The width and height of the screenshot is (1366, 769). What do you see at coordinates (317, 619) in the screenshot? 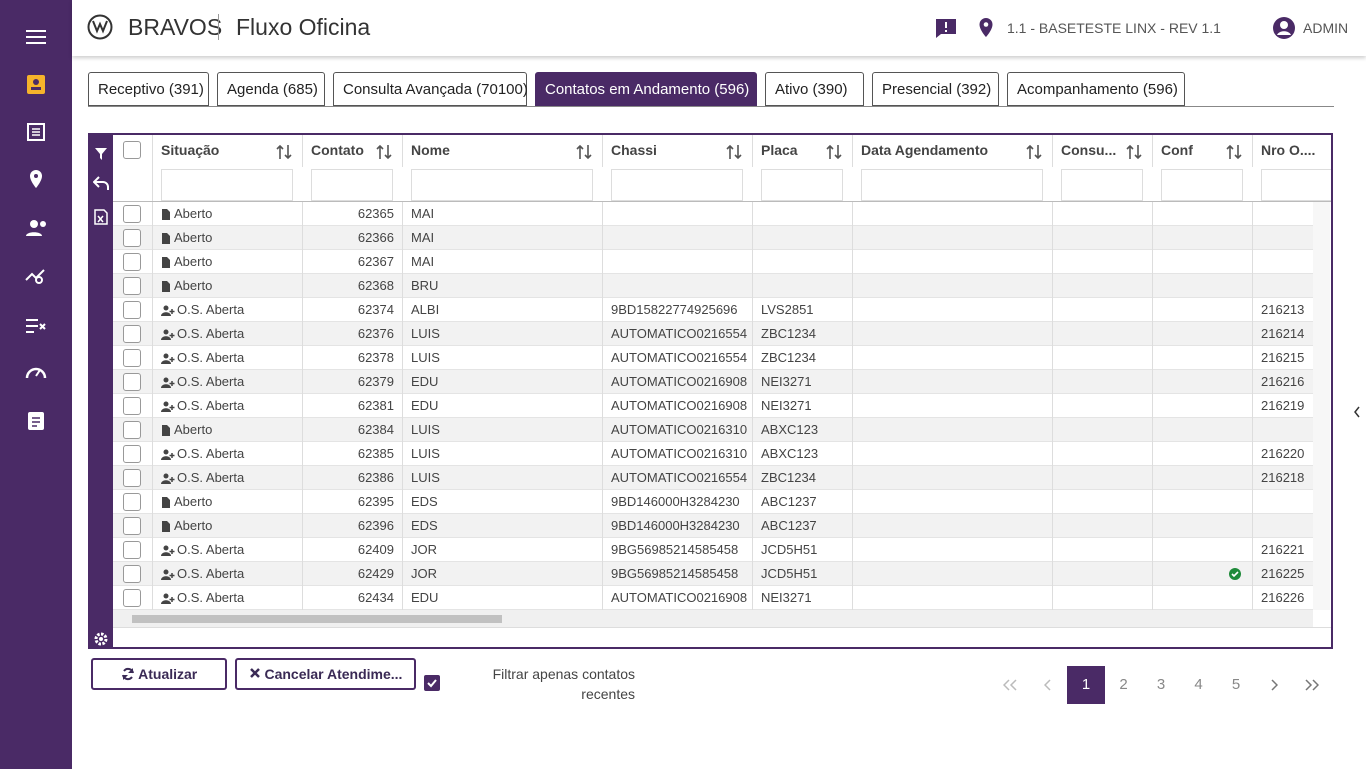
I see `h-scroll-thumb` at bounding box center [317, 619].